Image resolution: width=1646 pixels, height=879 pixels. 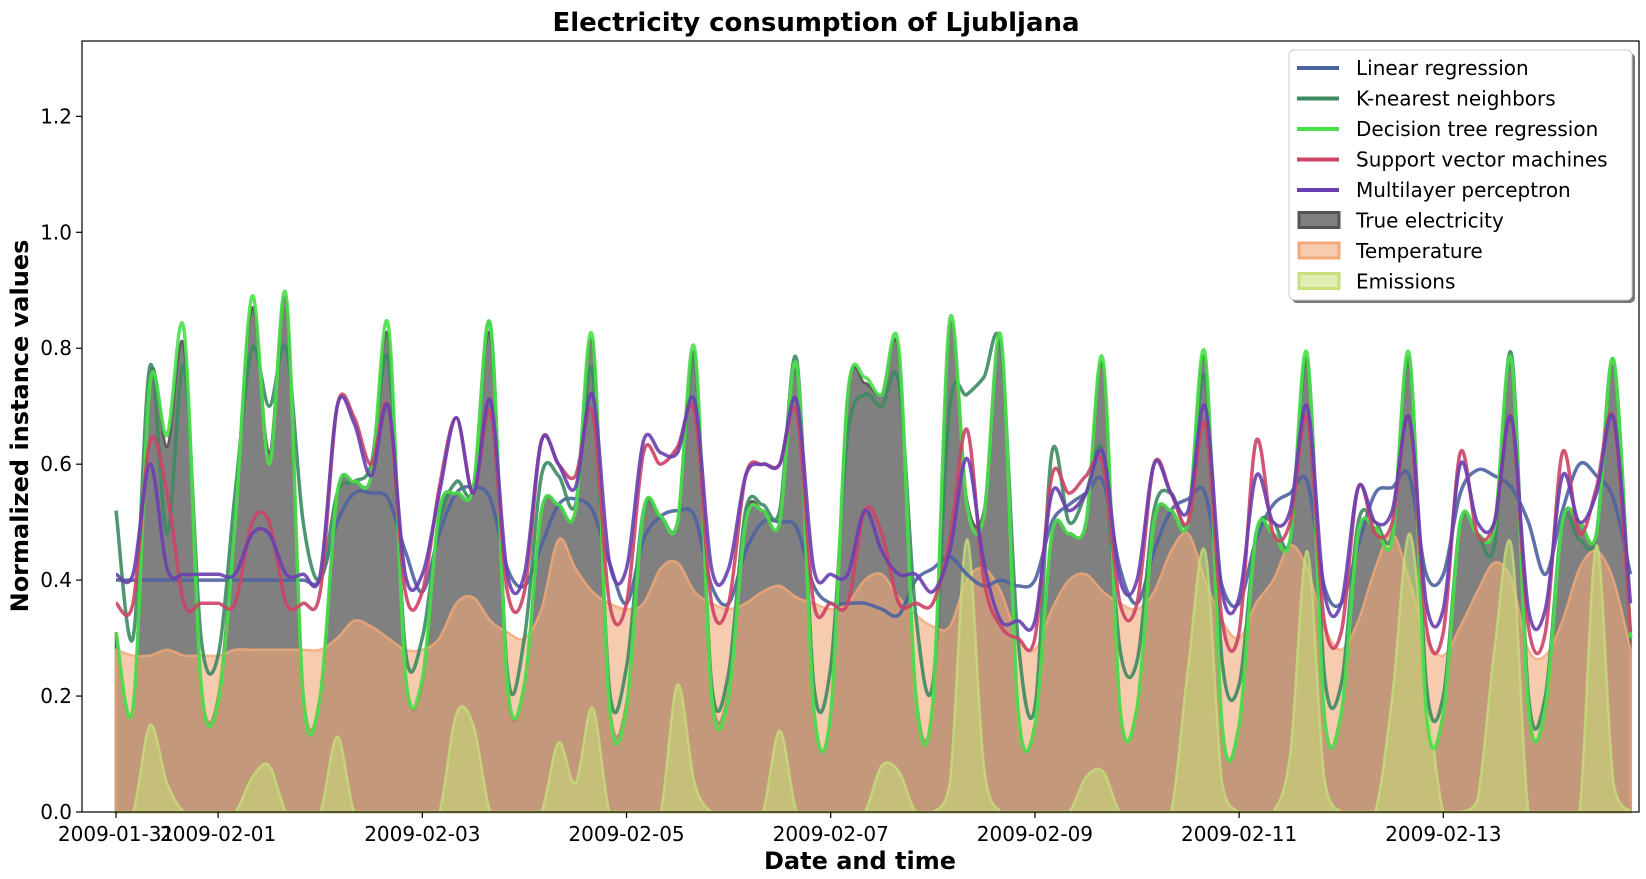 I want to click on legend-label: Emissions, so click(x=1405, y=282).